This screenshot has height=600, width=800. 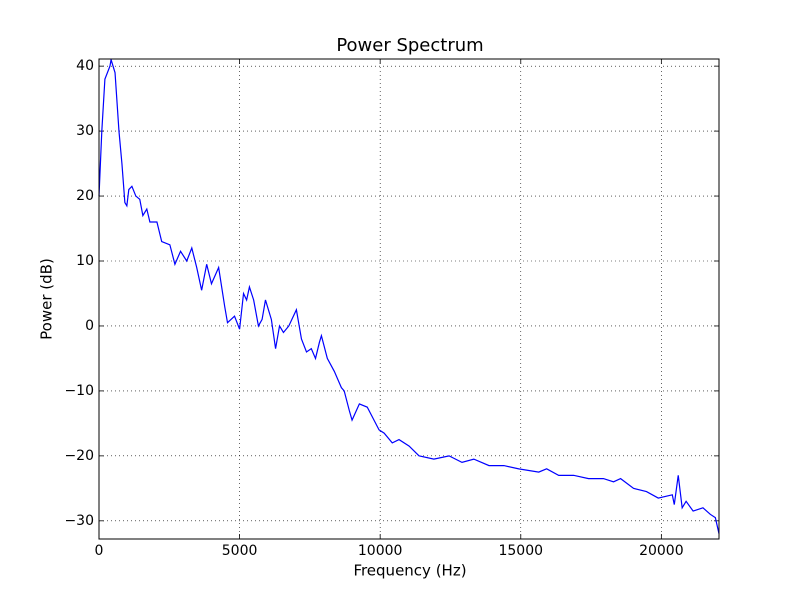 What do you see at coordinates (520, 551) in the screenshot?
I see `x-tick-label: 15000` at bounding box center [520, 551].